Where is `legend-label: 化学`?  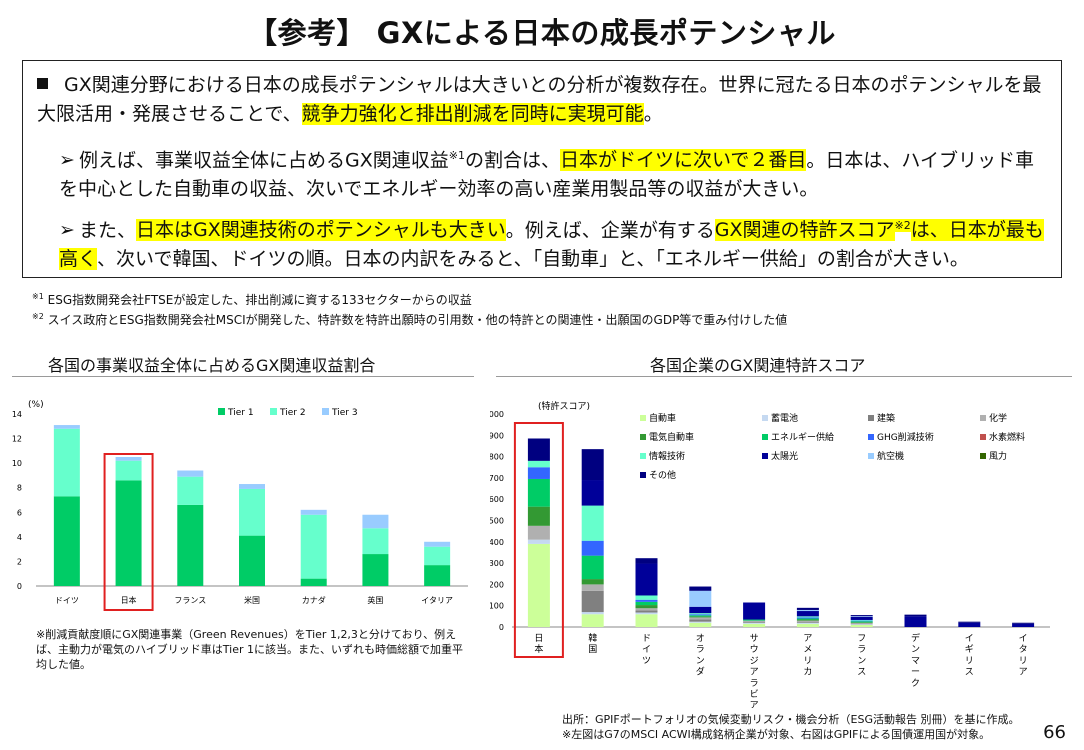
legend-label: 化学 is located at coordinates (998, 418).